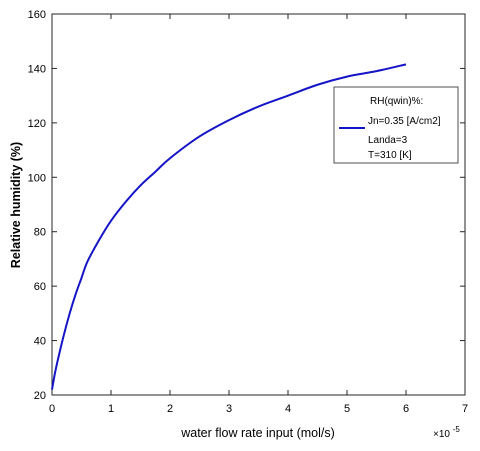 This screenshot has width=480, height=451. I want to click on y-tick-label: 100, so click(37, 178).